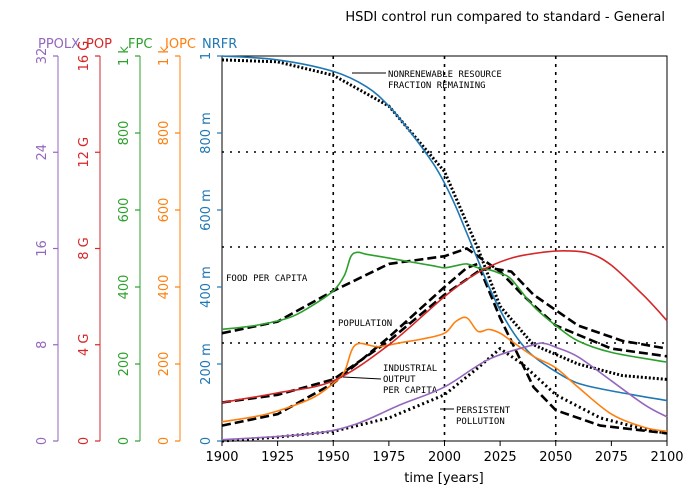  I want to click on ref-arrow-population, so click(408, 323).